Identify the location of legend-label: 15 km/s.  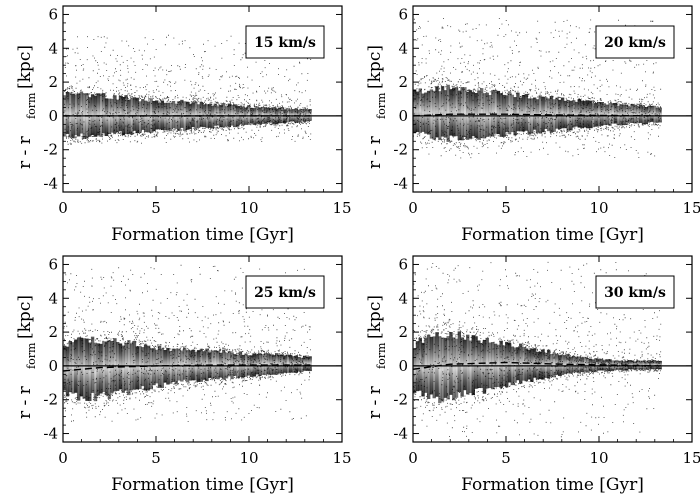
(285, 43).